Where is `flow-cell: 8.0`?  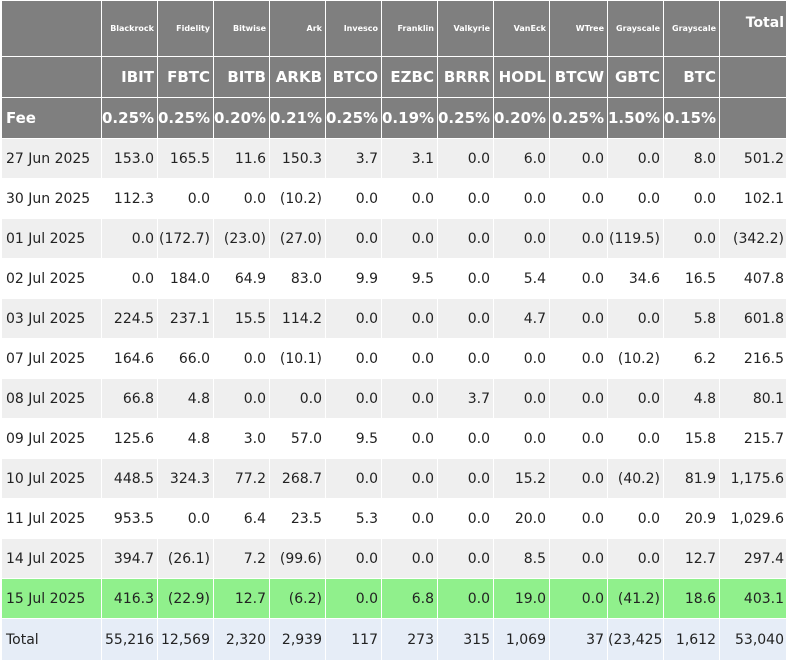 flow-cell: 8.0 is located at coordinates (691, 158).